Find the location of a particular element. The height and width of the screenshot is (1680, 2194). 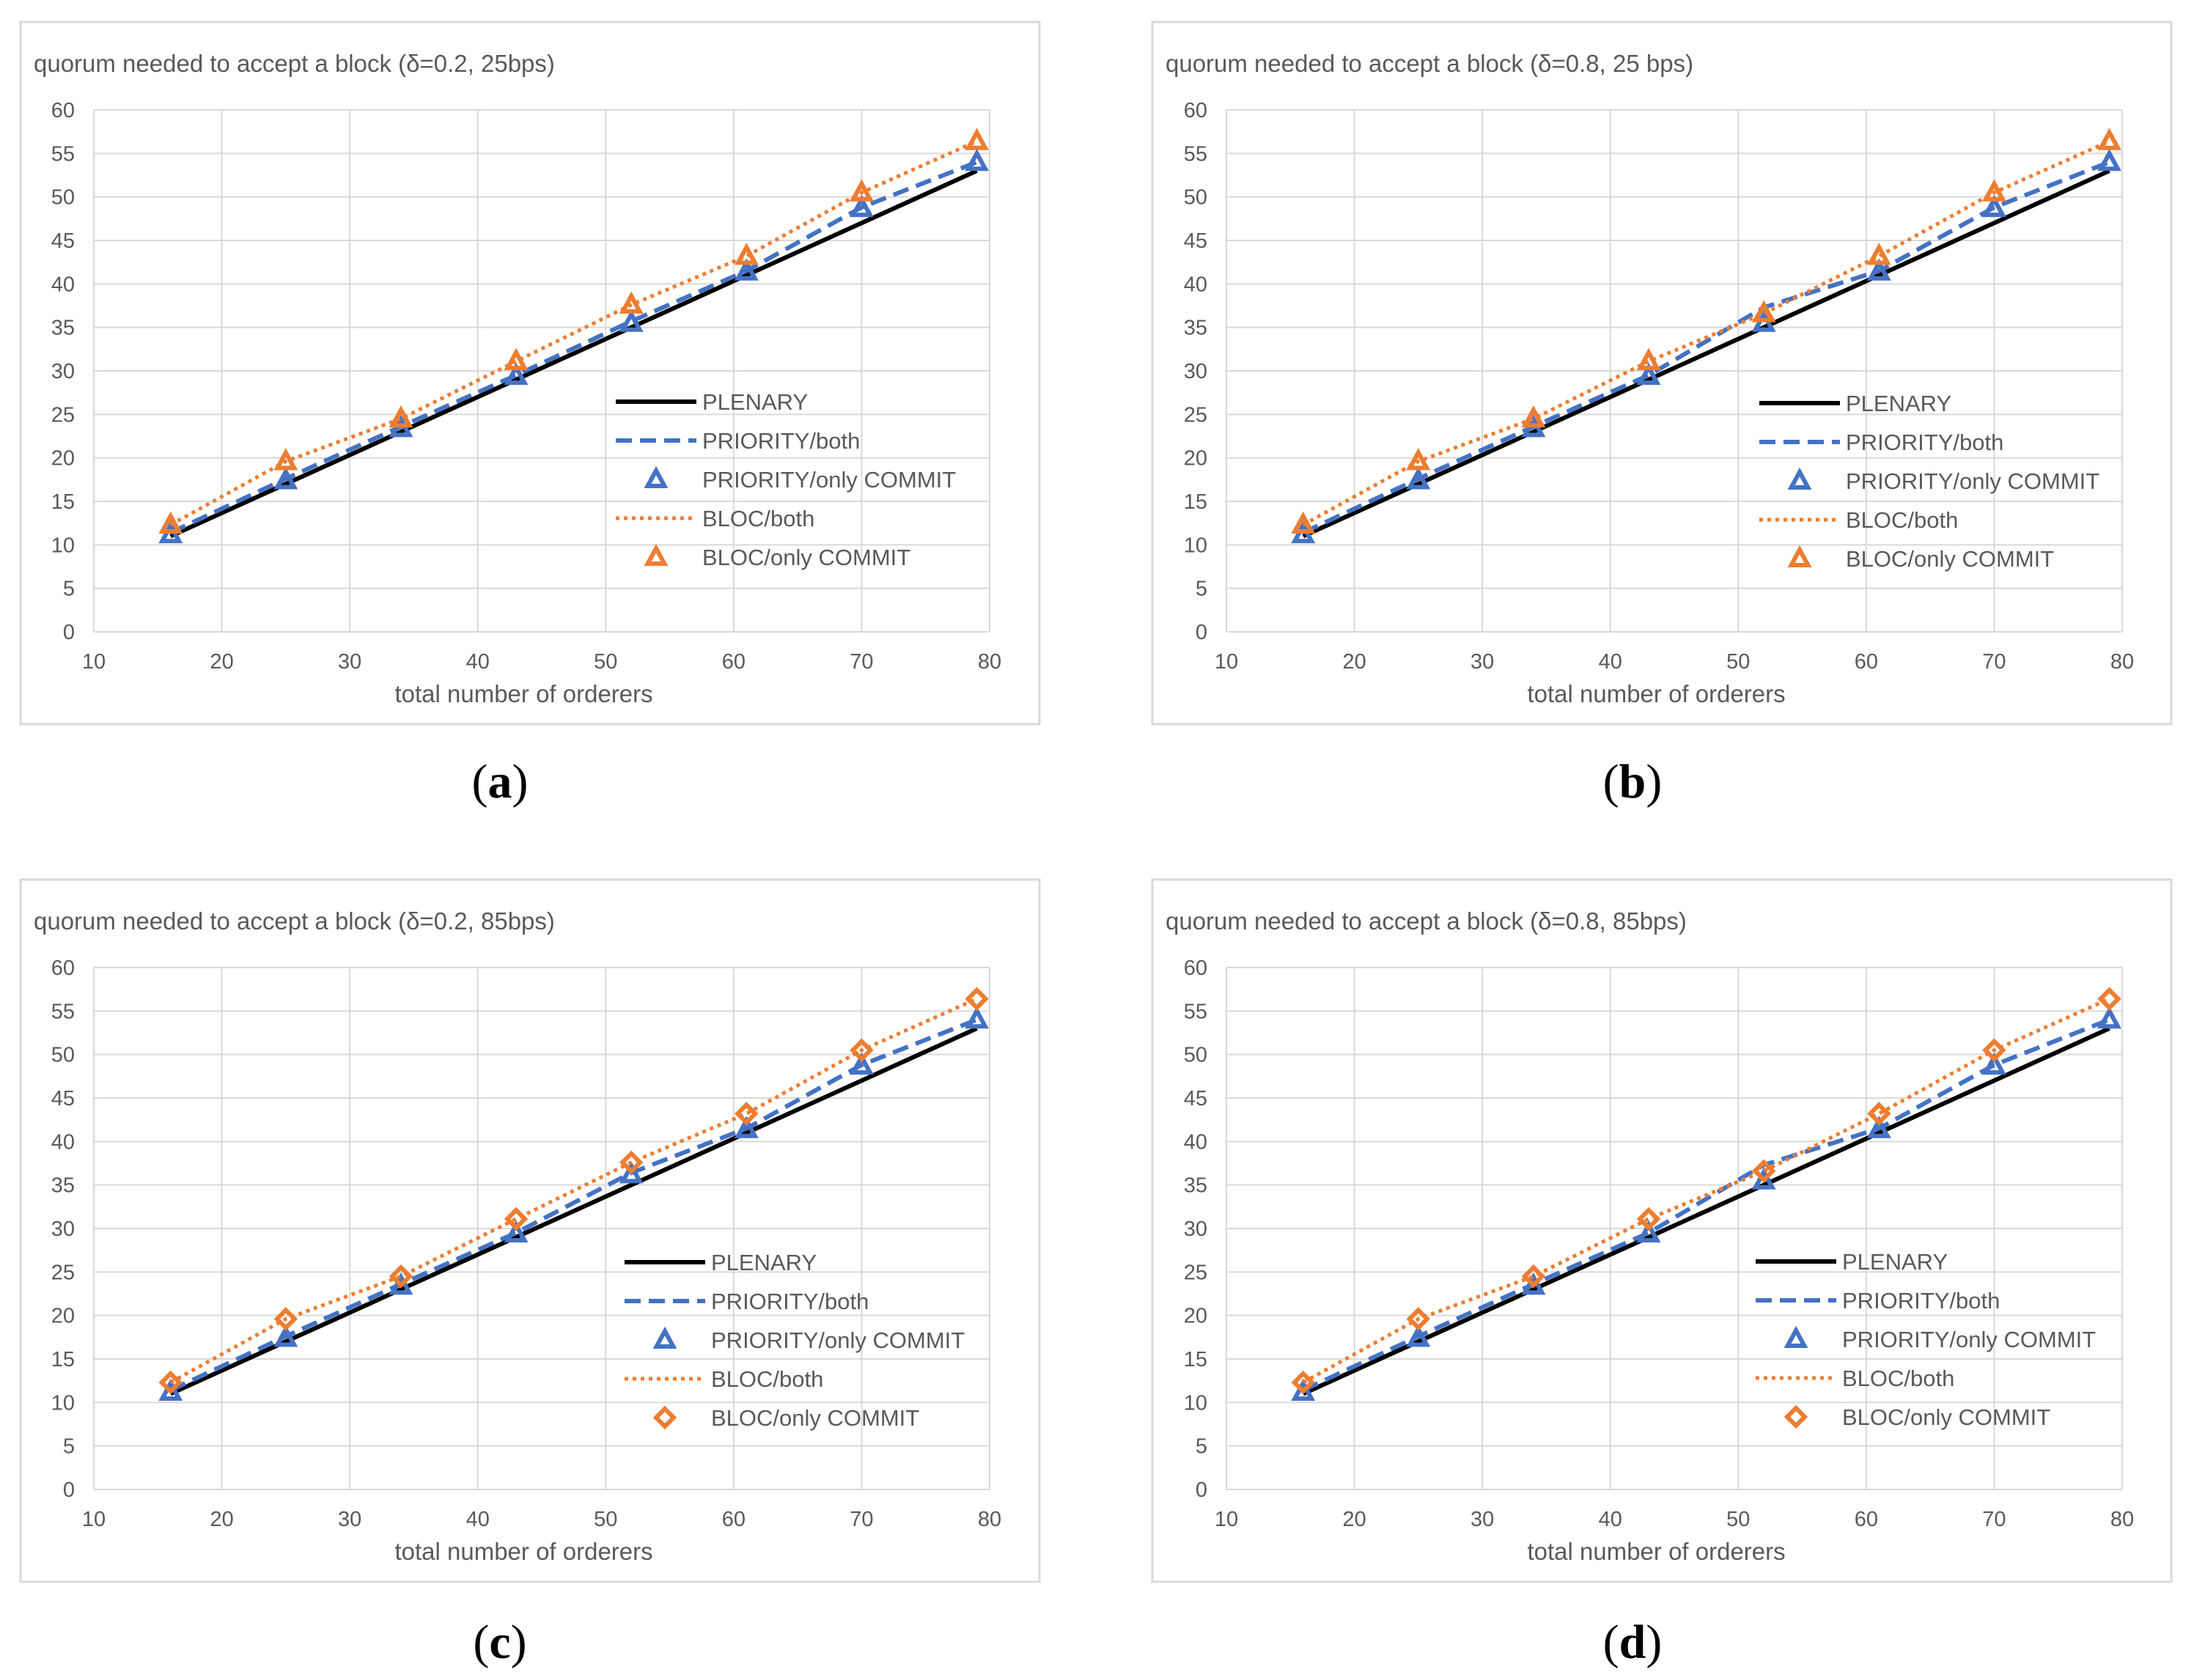

legend-swatch is located at coordinates (656, 554).